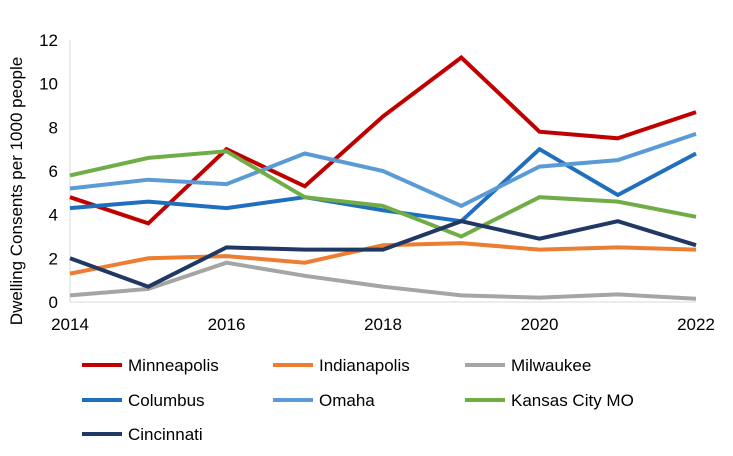 This screenshot has height=456, width=733. Describe the element at coordinates (165, 434) in the screenshot. I see `legend-label: Cincinnati` at that location.